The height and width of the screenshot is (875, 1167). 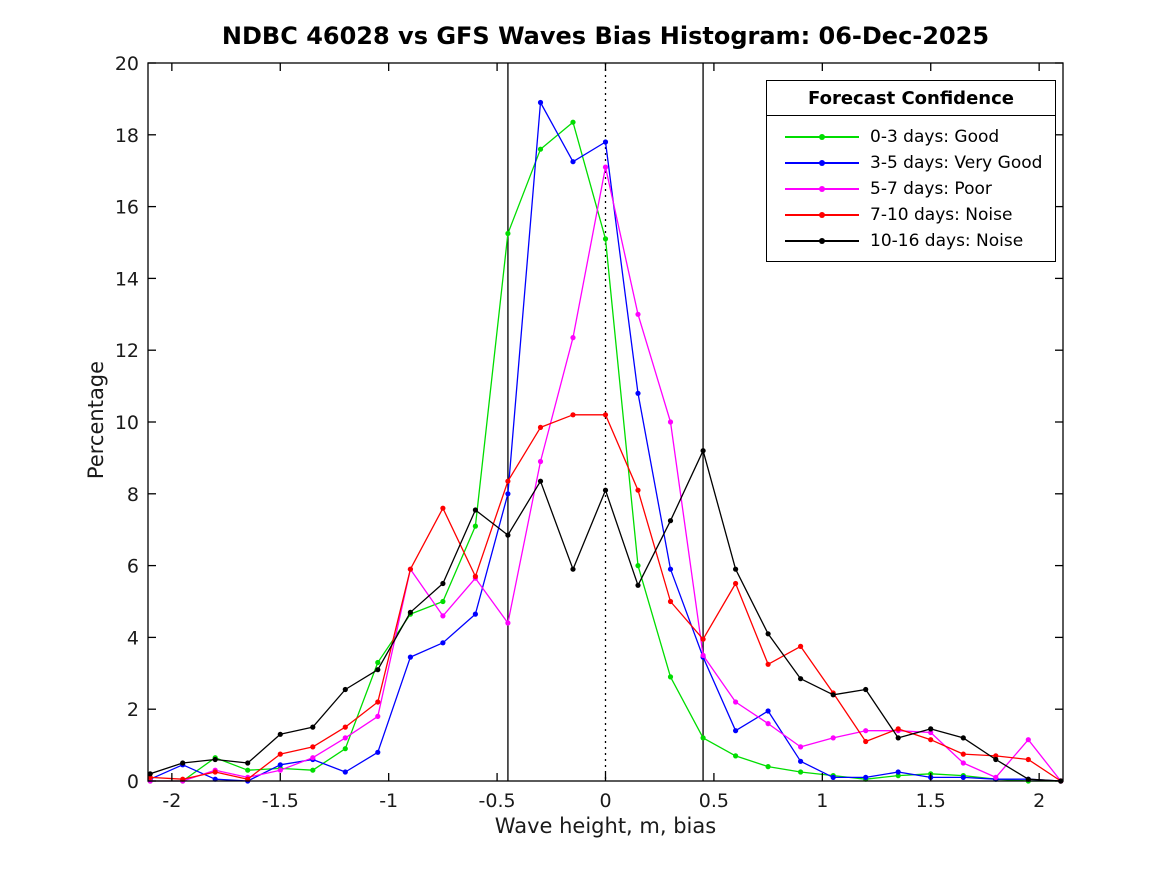 What do you see at coordinates (133, 638) in the screenshot?
I see `y-tick-label: 4` at bounding box center [133, 638].